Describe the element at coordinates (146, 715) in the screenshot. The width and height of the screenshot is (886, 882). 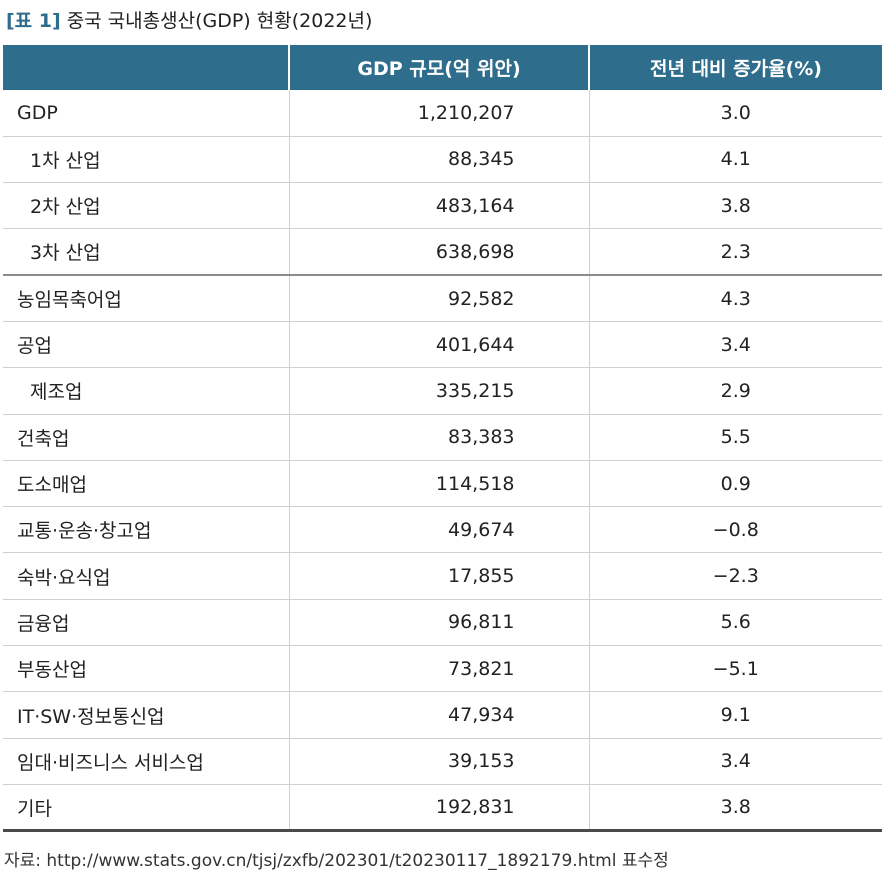
I see `row-label: IT·SW·정보통신업` at that location.